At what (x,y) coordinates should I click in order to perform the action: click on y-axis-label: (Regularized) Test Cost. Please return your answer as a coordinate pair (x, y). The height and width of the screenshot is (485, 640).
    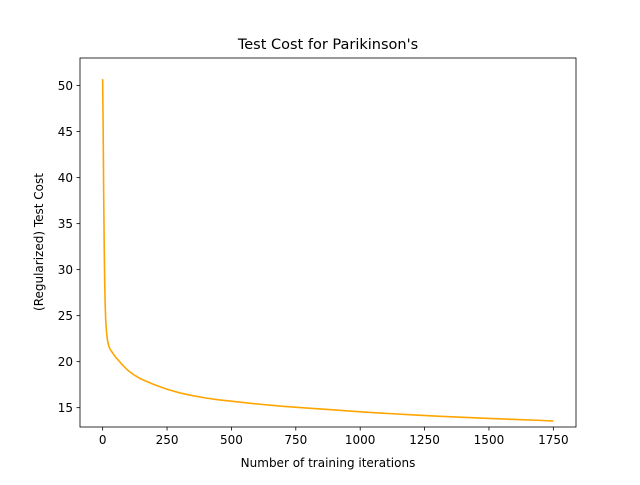
    Looking at the image, I should click on (39, 242).